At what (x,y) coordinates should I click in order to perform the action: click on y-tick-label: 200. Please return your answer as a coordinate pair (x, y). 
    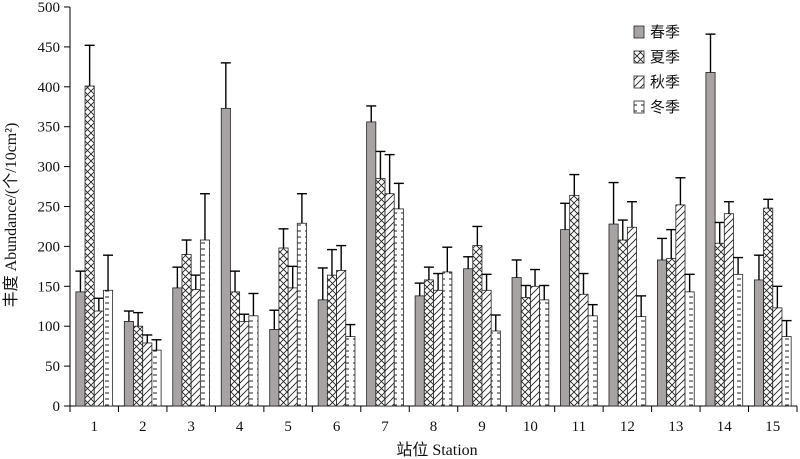
    Looking at the image, I should click on (49, 247).